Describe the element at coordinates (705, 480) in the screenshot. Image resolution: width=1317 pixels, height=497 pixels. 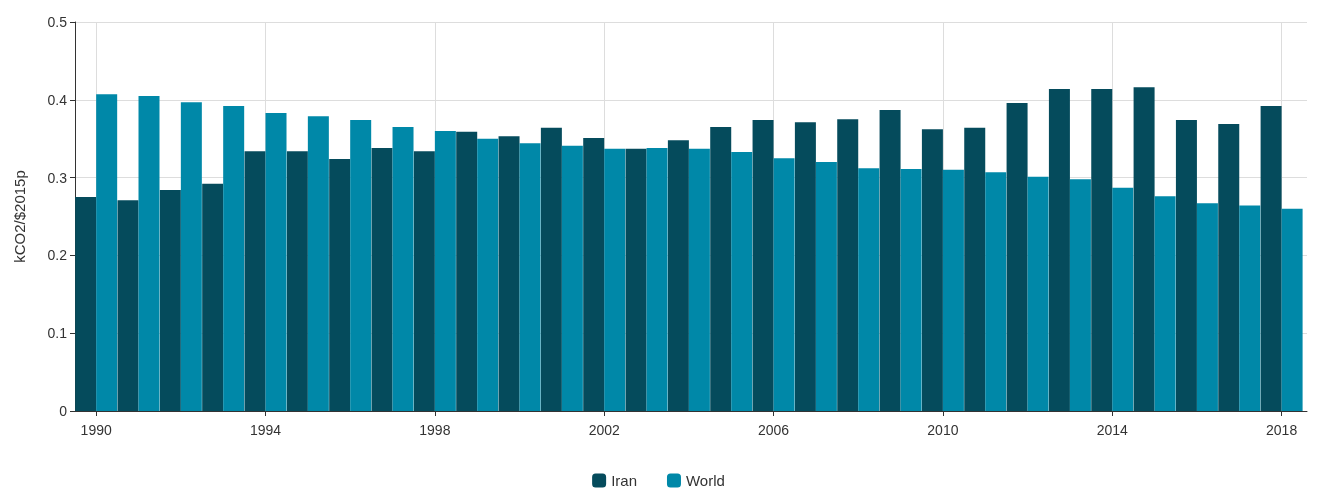
I see `legend-label: World` at that location.